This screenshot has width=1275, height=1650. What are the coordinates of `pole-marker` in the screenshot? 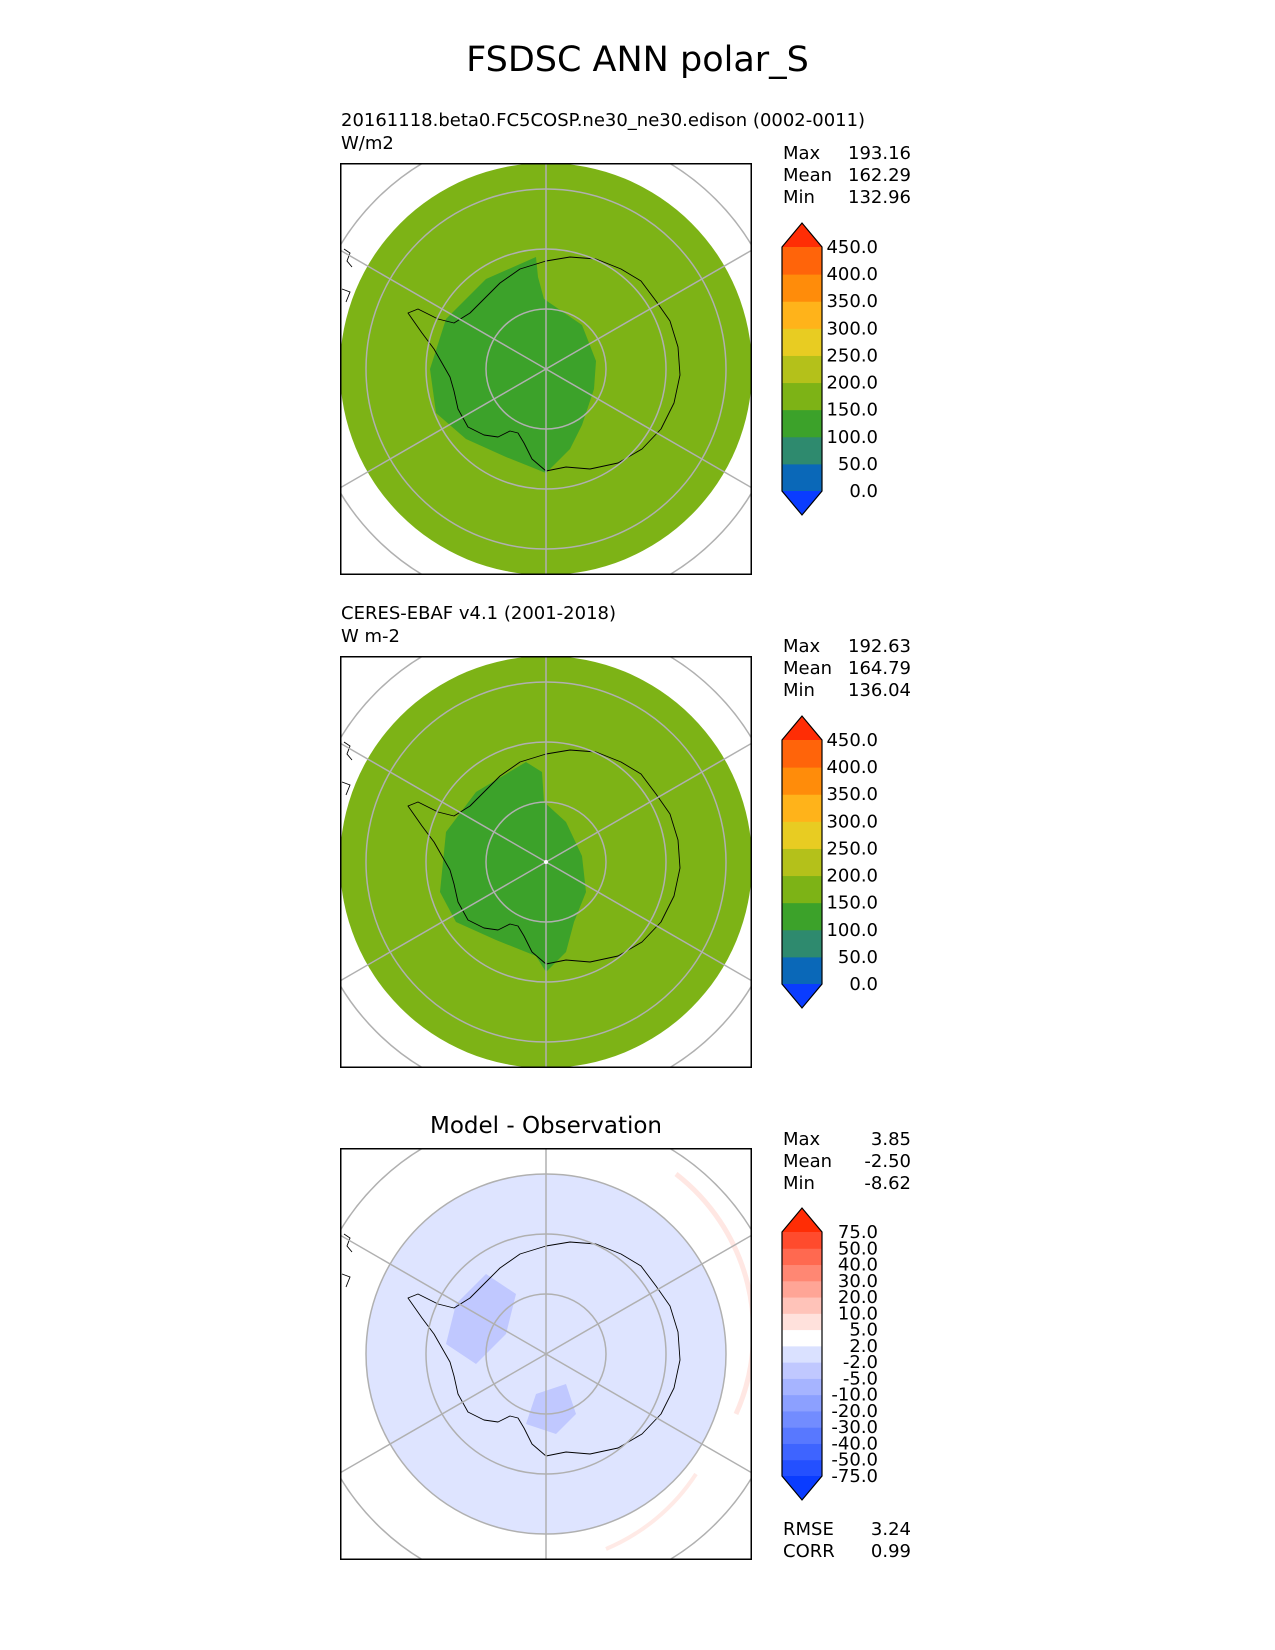 It's located at (546, 862).